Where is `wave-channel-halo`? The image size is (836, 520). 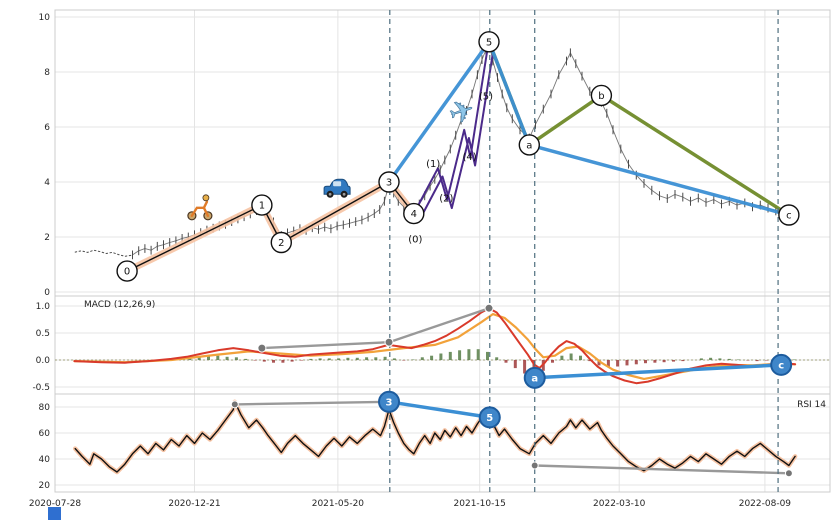 wave-channel-halo is located at coordinates (270, 226).